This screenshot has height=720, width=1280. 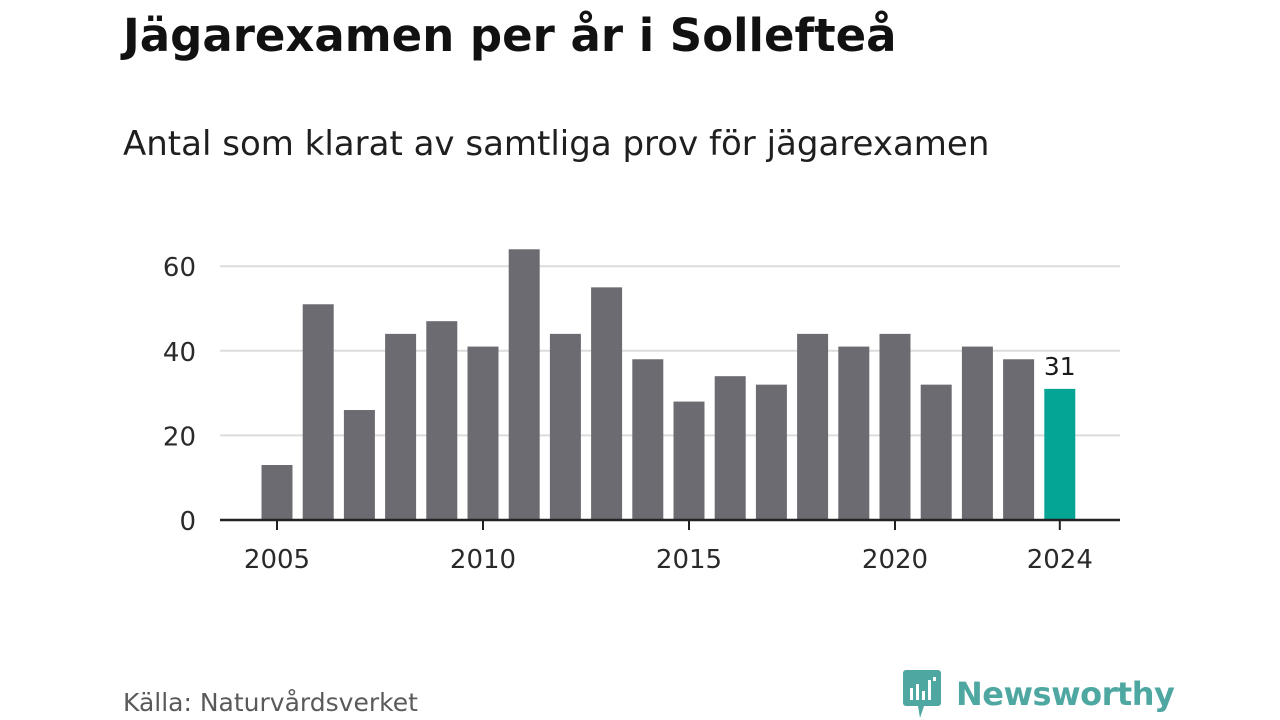 What do you see at coordinates (1060, 366) in the screenshot?
I see `data-label-2024: 31` at bounding box center [1060, 366].